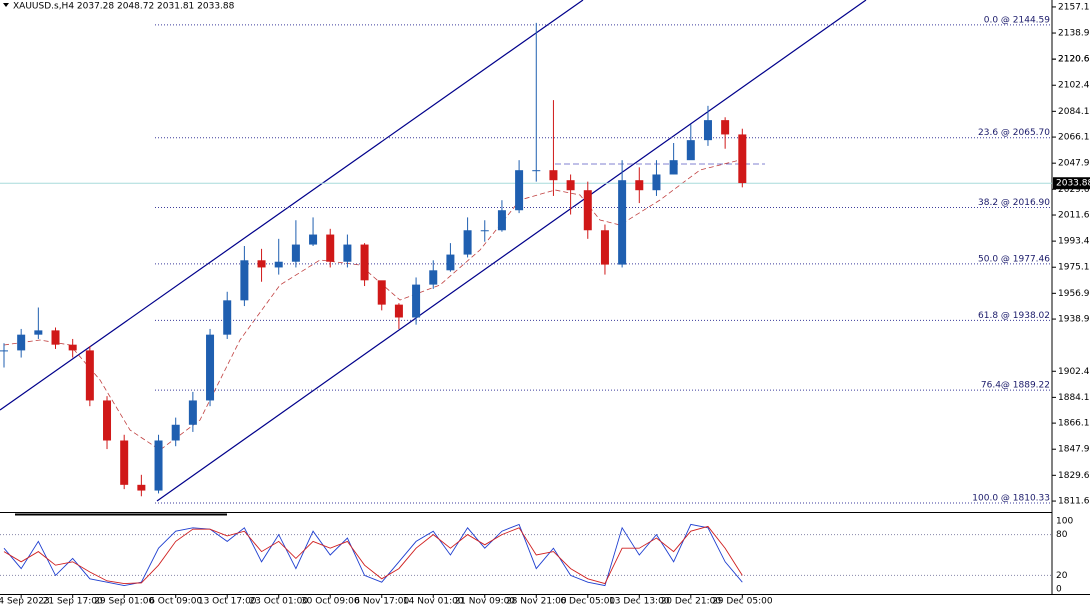 This screenshot has height=606, width=1090. Describe the element at coordinates (1074, 86) in the screenshot. I see `y-tick-label: 2102.40` at that location.